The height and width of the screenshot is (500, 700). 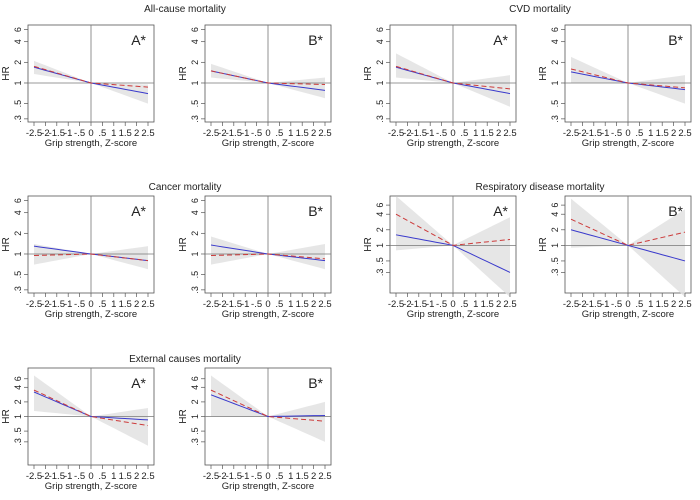 What do you see at coordinates (268, 406) in the screenshot?
I see `series-line-solid` at bounding box center [268, 406].